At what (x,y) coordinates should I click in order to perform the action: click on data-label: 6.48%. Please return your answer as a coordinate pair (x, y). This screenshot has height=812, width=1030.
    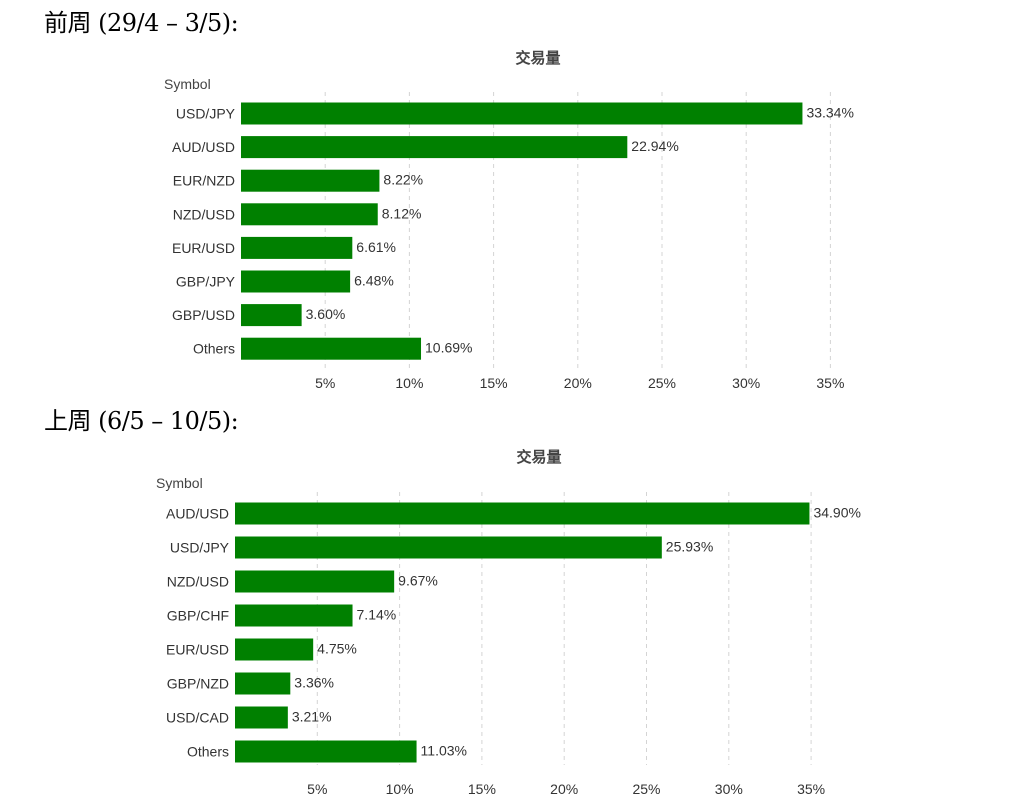
    Looking at the image, I should click on (374, 281).